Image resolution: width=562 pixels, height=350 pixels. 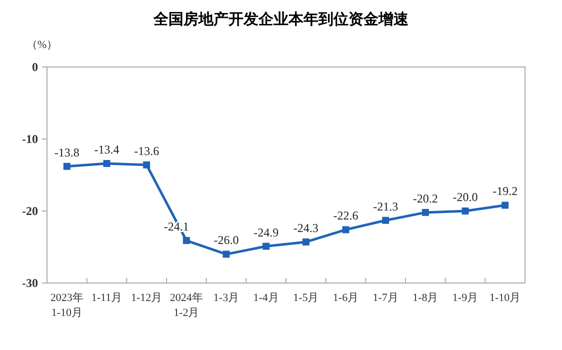 I want to click on x-tick-label: 1-11月, so click(x=106, y=298).